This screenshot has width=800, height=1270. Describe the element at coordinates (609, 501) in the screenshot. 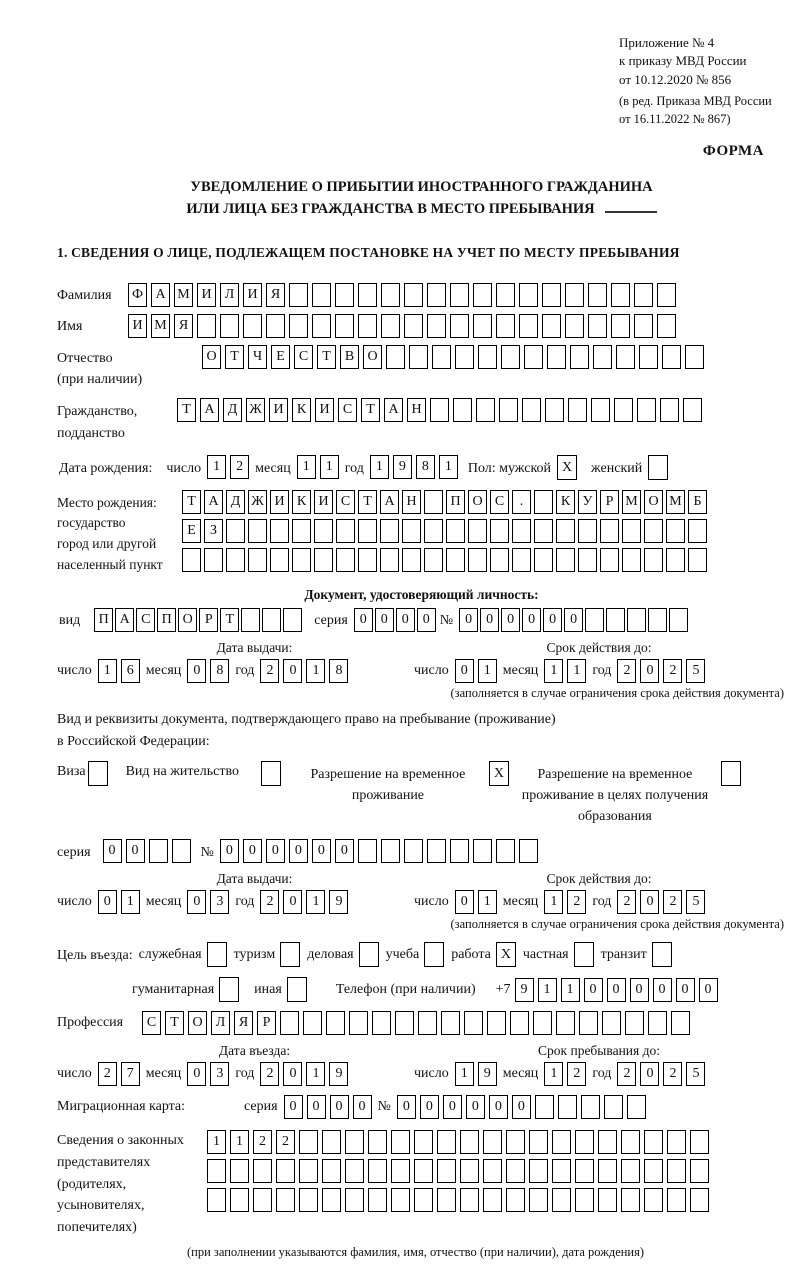

I see `char-box: Р` at that location.